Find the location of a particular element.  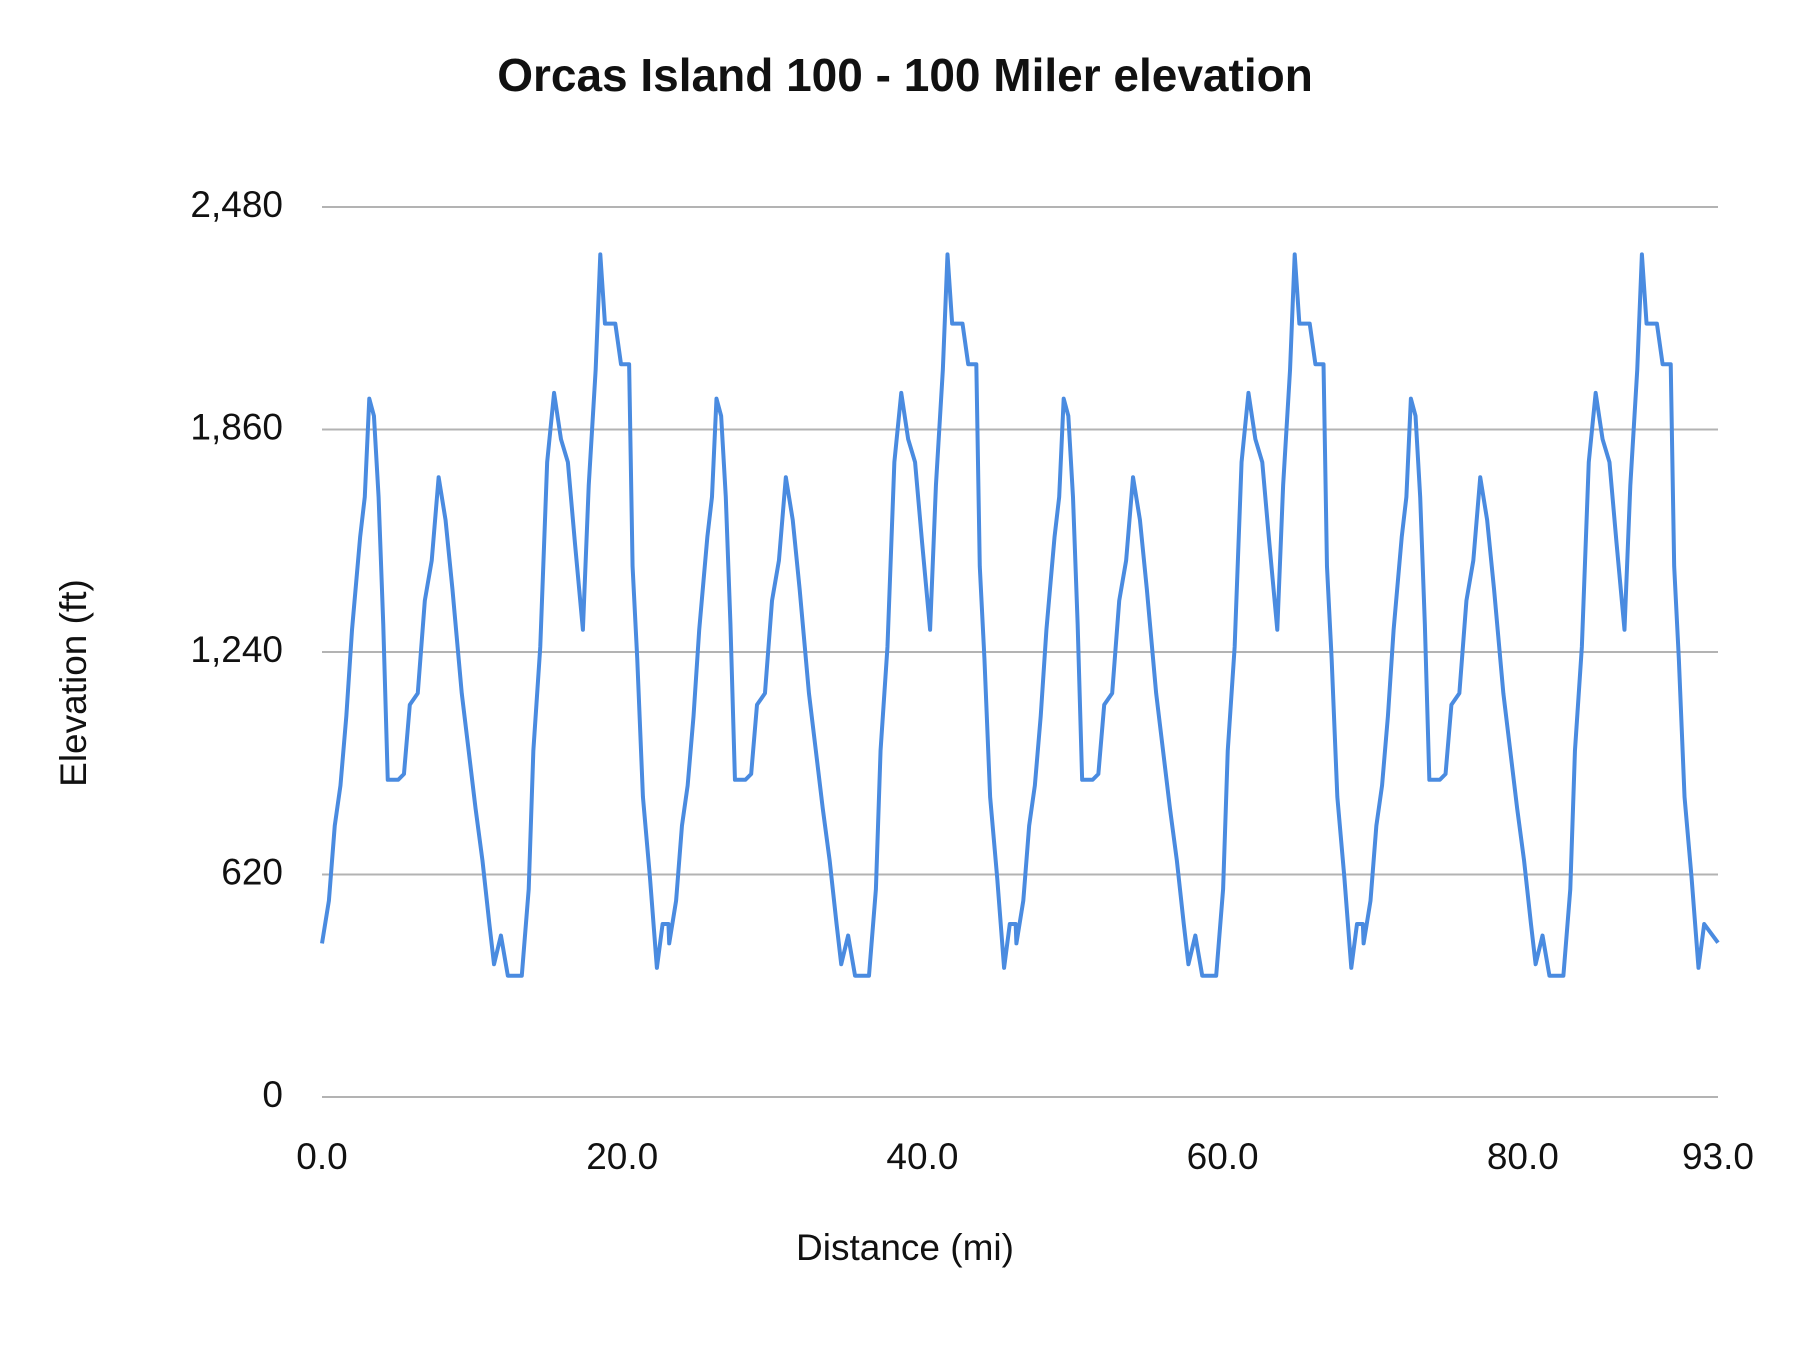

y-tick-label: 2,480 is located at coordinates (236, 204).